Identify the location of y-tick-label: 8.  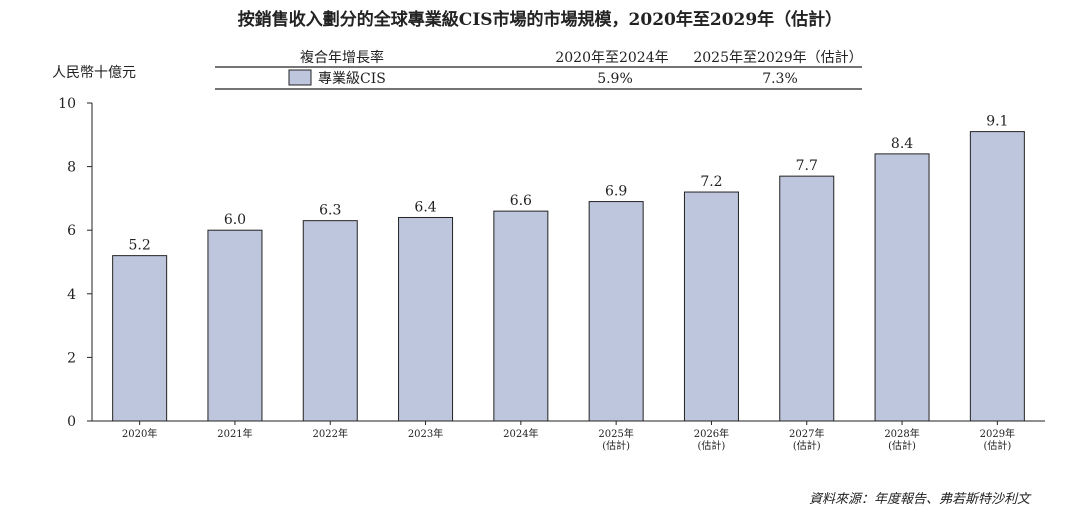
(71, 168).